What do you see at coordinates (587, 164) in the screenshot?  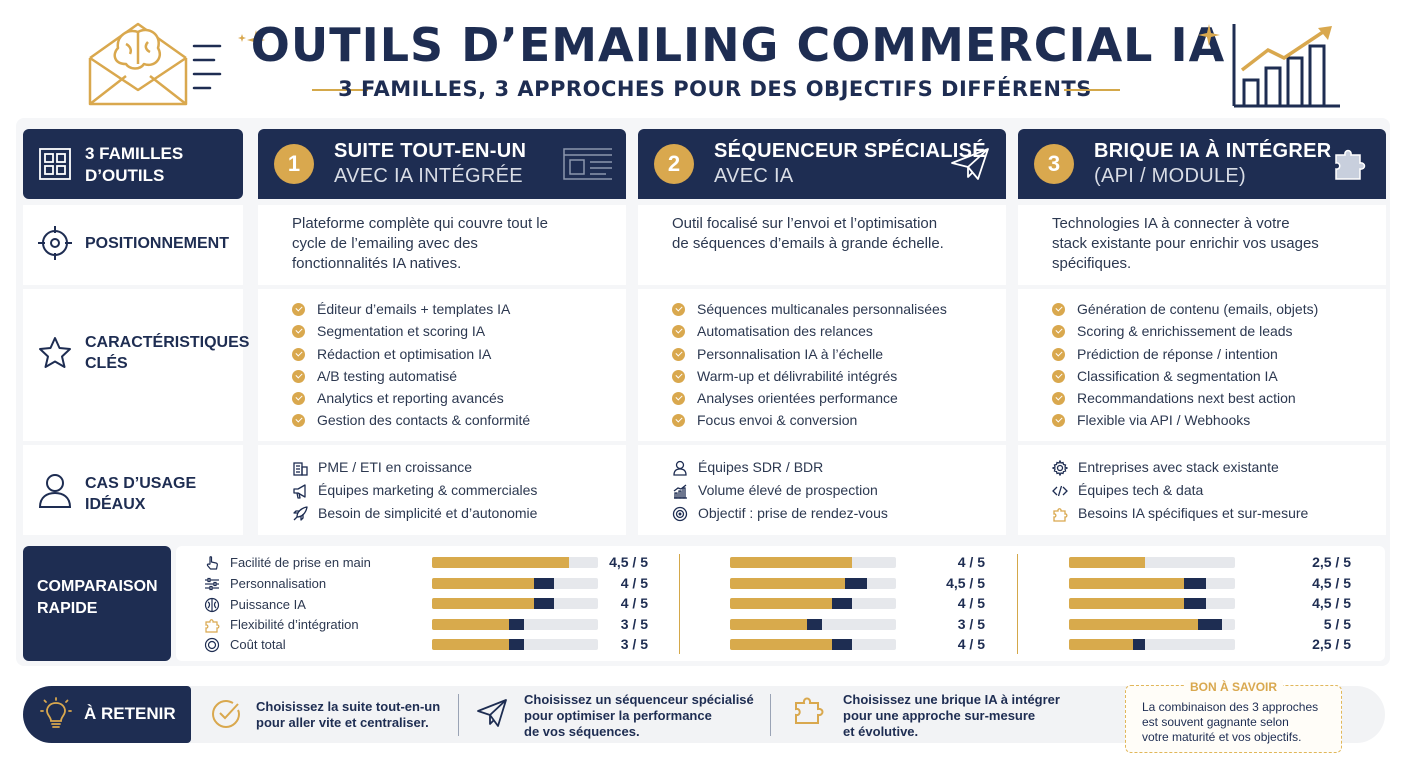 I see `browser-window-icon` at bounding box center [587, 164].